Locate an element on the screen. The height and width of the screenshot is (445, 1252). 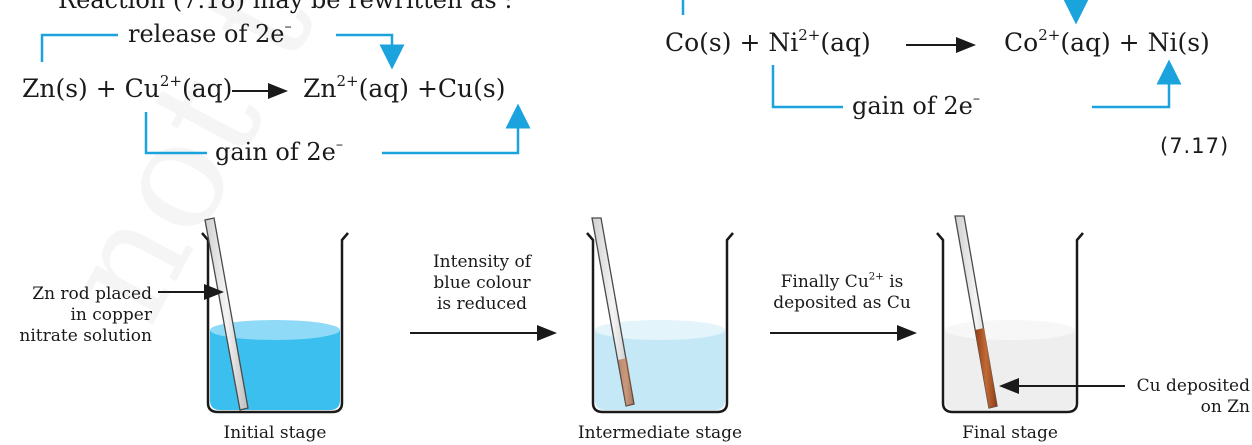
equation-left-reactants: Zn(s) + Cu2+(aq) is located at coordinates (127, 87).